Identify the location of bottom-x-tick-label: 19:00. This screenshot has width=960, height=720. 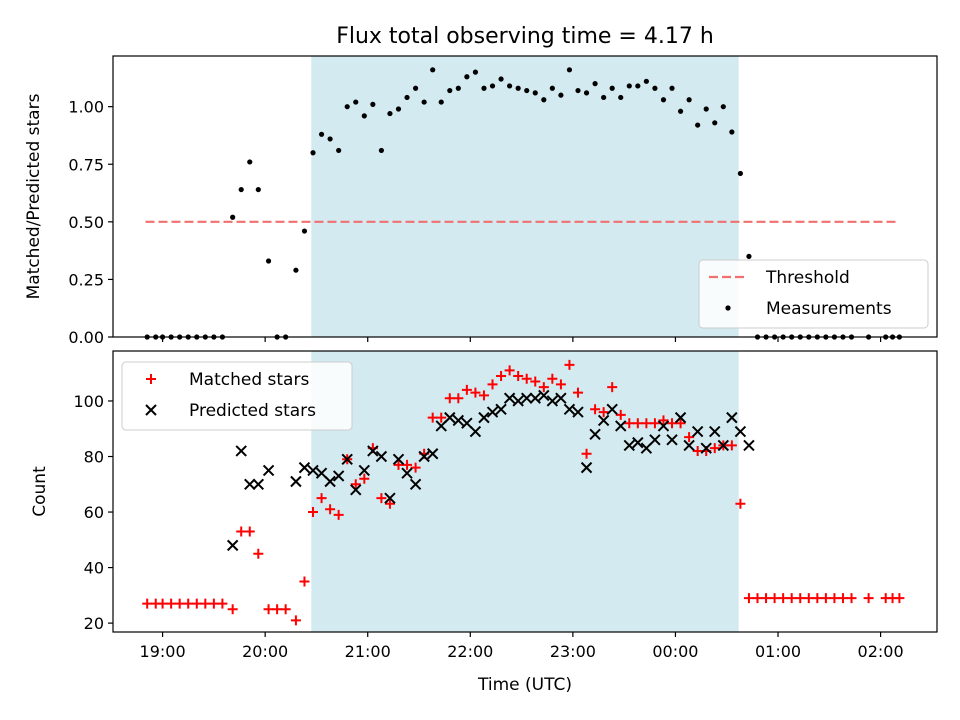
(163, 651).